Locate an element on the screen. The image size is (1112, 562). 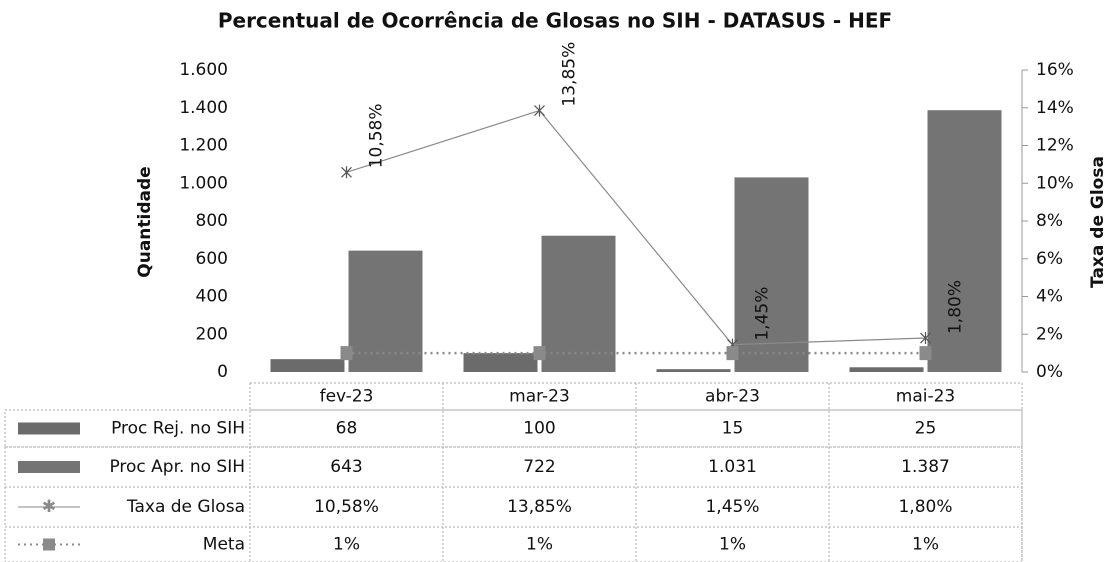
table-value: 100 is located at coordinates (539, 429).